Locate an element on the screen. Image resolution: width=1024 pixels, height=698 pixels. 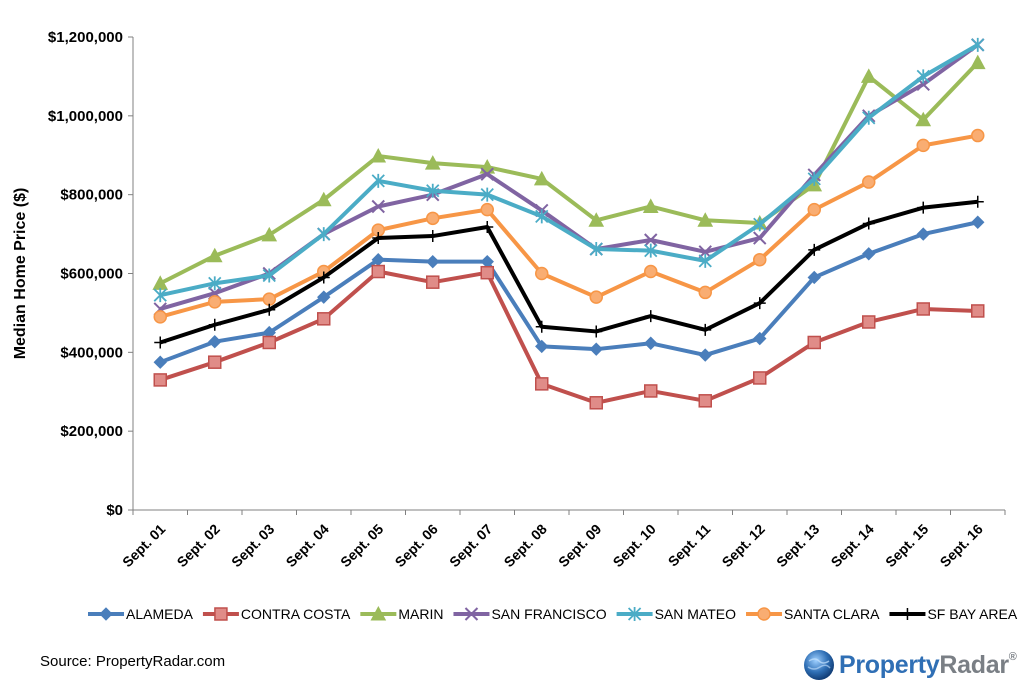
x-tick-label: Sept. 02 is located at coordinates (198, 545).